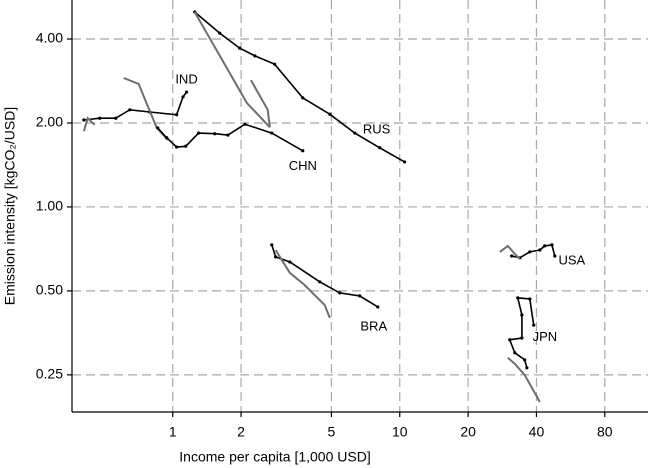 The height and width of the screenshot is (468, 648). Describe the element at coordinates (186, 79) in the screenshot. I see `series-label: IND` at that location.